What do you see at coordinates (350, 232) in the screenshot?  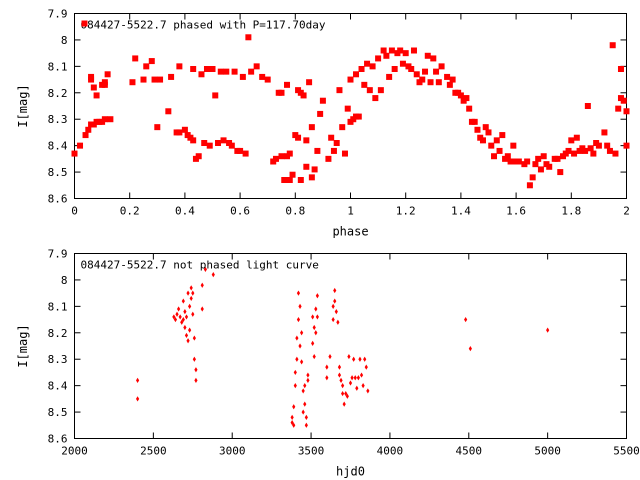 I see `phased-plot-x-axis-label: phase` at bounding box center [350, 232].